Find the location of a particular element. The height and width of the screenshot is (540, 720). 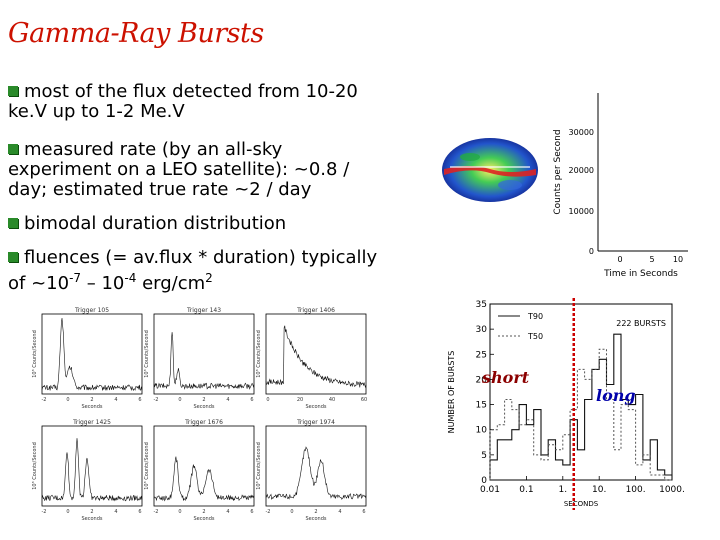

light-curve-ytick: 20000 is located at coordinates (581, 170).